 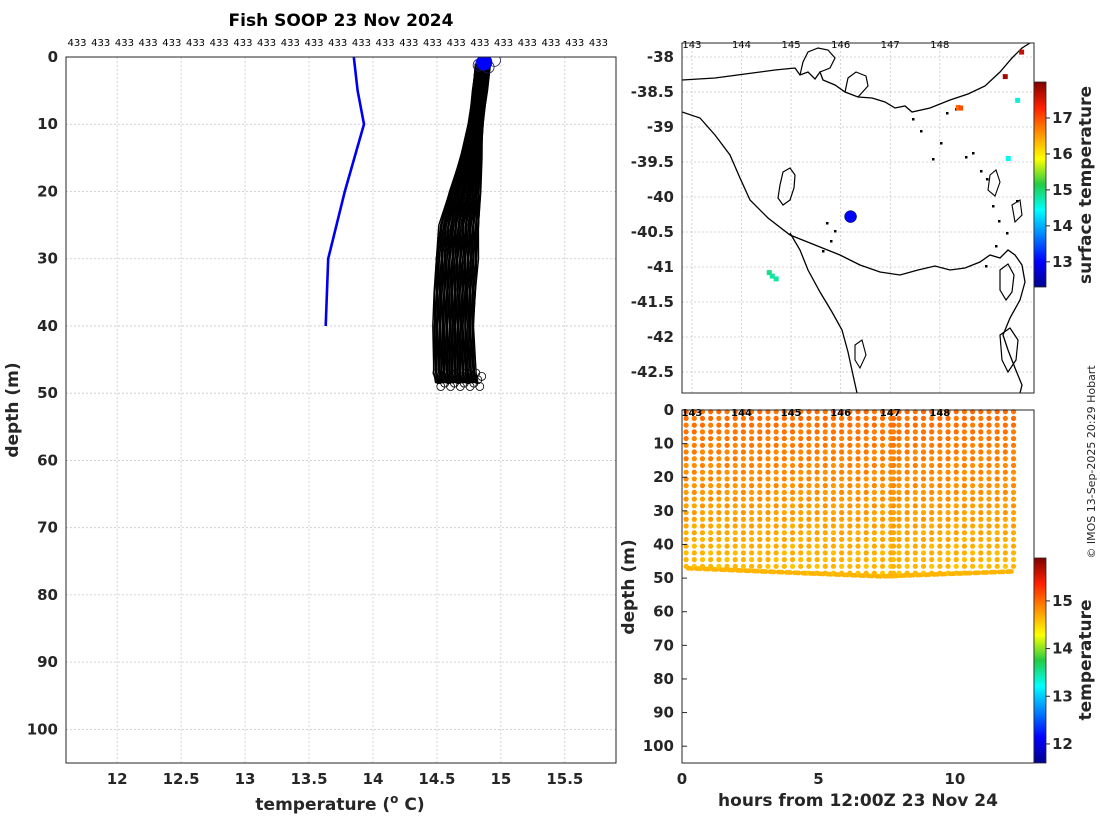 I want to click on colorbar-tick-label: 15, so click(x=1062, y=190).